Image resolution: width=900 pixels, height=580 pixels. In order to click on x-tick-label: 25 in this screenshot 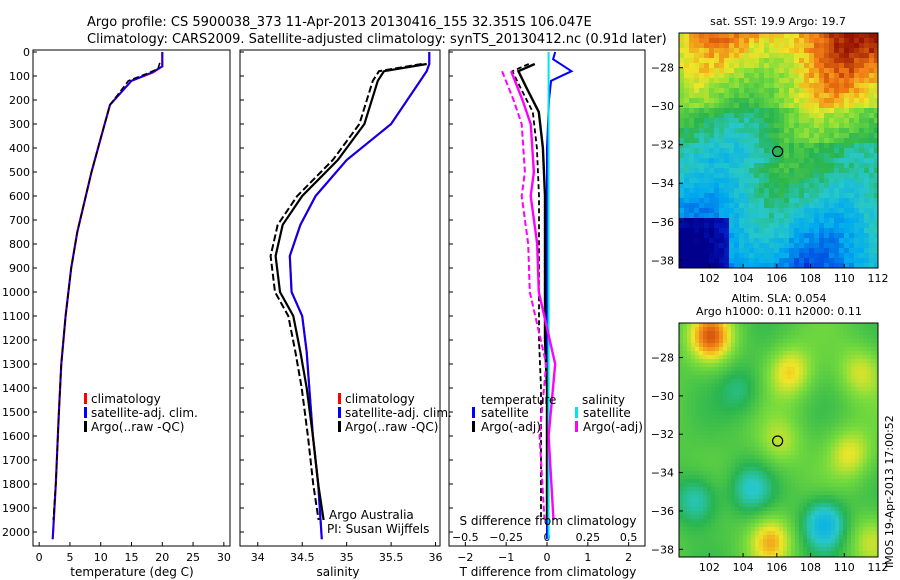, I will do `click(193, 557)`.